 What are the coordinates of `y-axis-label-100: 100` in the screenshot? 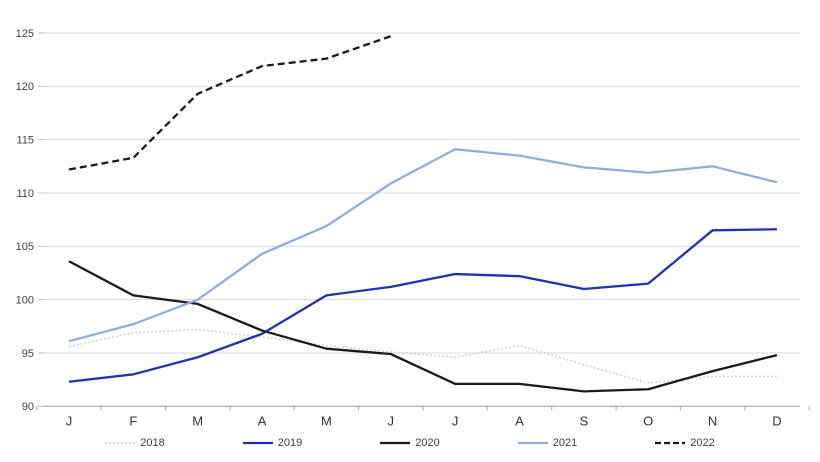 It's located at (25, 300).